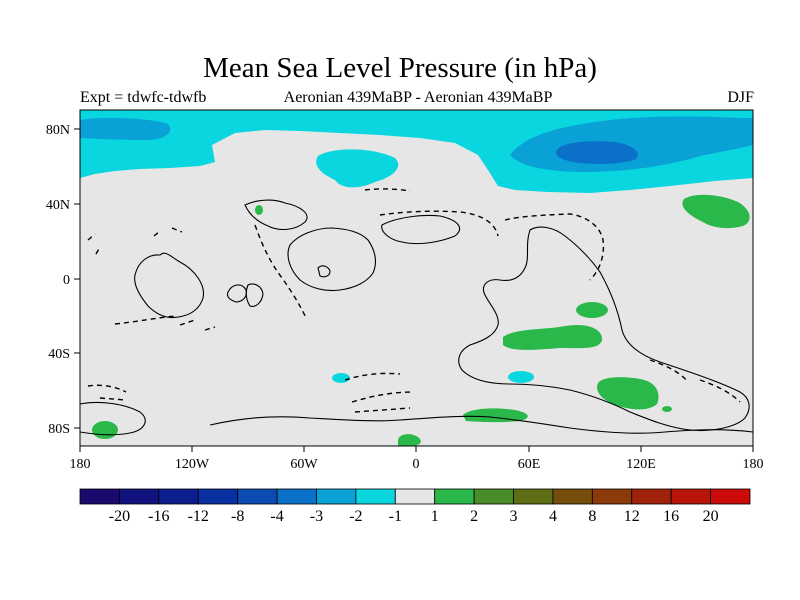 This screenshot has height=600, width=800. I want to click on colorbar-label: 4, so click(553, 516).